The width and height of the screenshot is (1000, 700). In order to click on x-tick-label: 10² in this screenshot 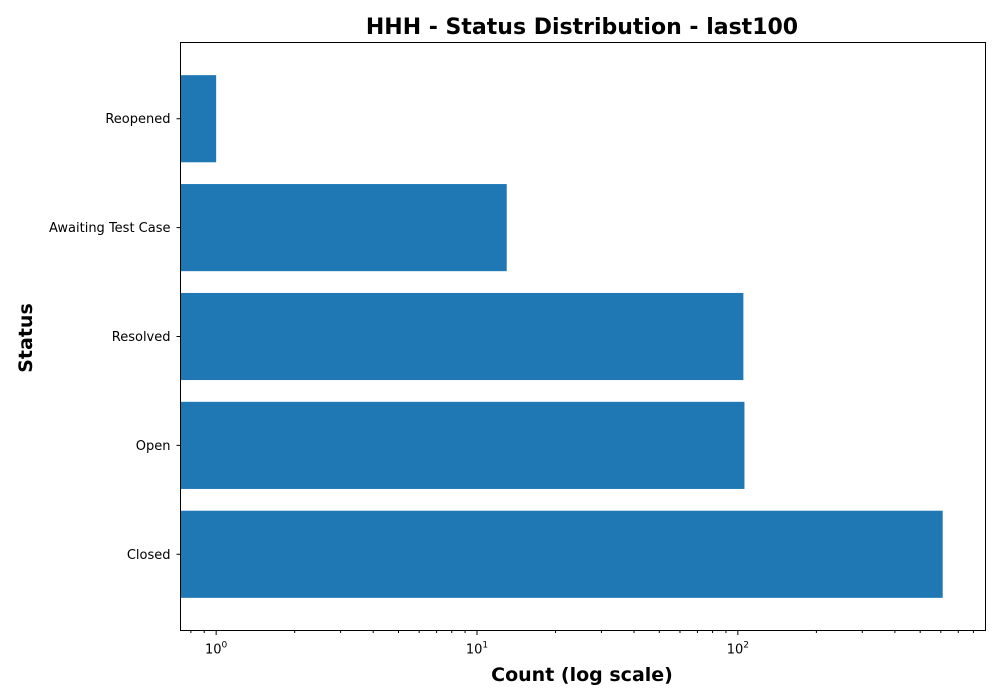, I will do `click(738, 649)`.